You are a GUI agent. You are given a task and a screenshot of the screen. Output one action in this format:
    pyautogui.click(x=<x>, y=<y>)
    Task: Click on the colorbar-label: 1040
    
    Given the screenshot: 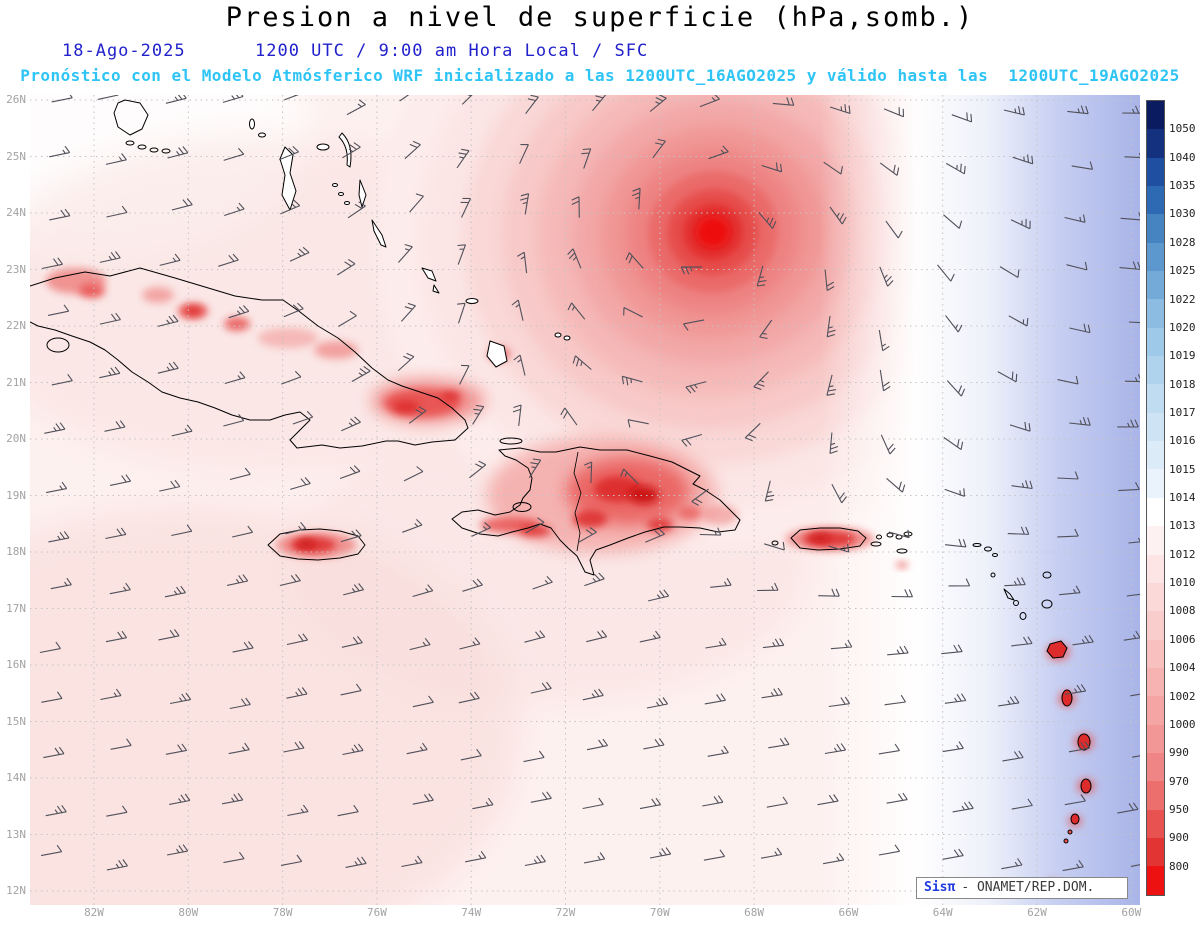 What is the action you would take?
    pyautogui.click(x=1182, y=157)
    